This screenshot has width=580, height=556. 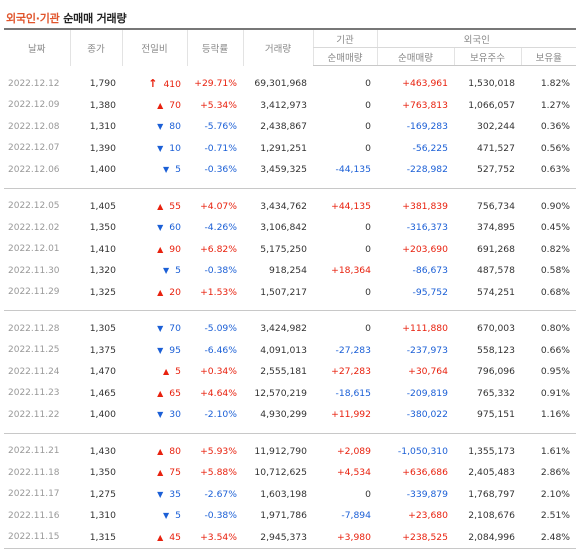 What do you see at coordinates (175, 249) in the screenshot?
I see `change-value: 90` at bounding box center [175, 249].